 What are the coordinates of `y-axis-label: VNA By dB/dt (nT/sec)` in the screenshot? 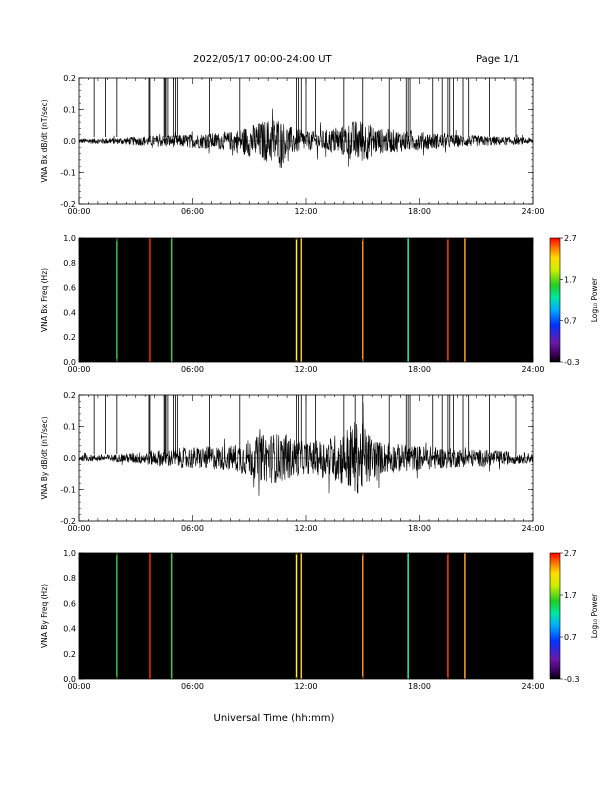 It's located at (44, 457).